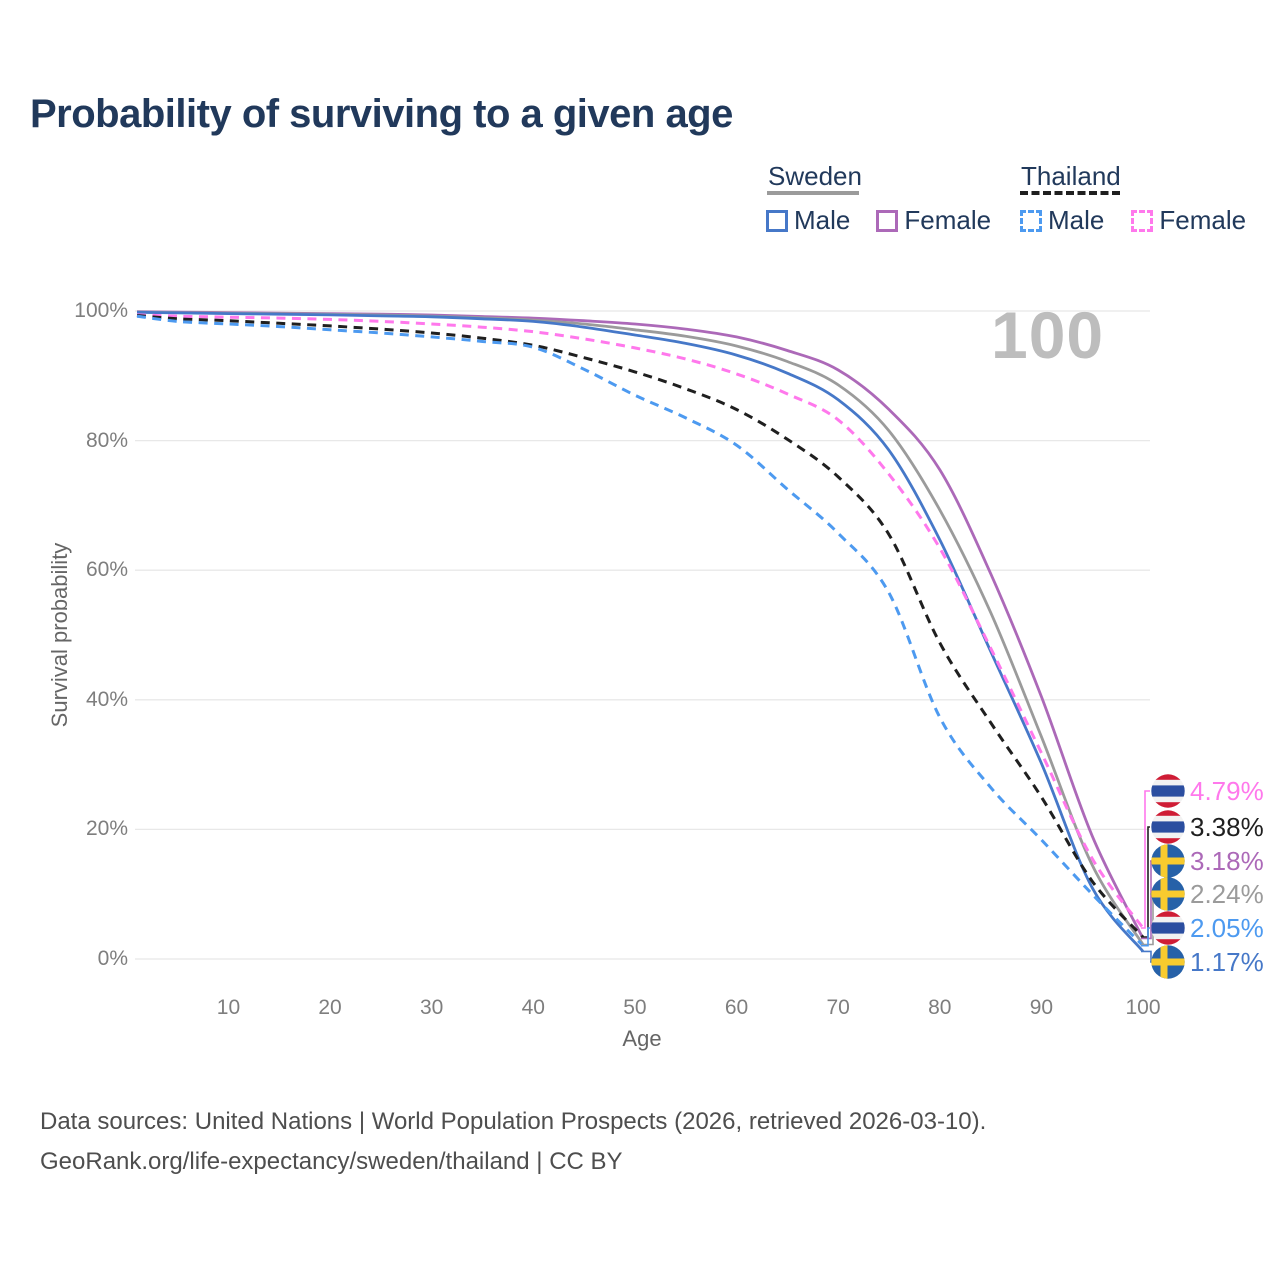 The height and width of the screenshot is (1280, 1280). What do you see at coordinates (1071, 176) in the screenshot?
I see `legend-country-thailand: Thailand` at bounding box center [1071, 176].